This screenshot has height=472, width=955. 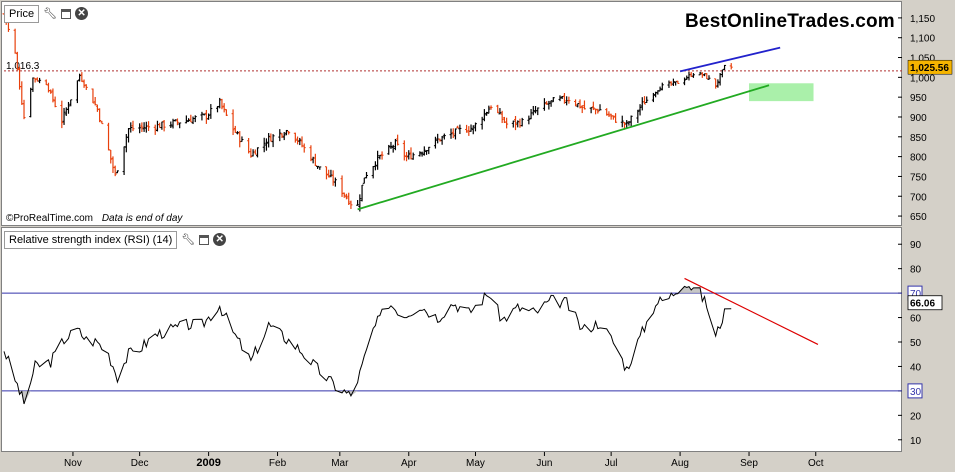 What do you see at coordinates (922, 59) in the screenshot?
I see `price-tick-label: 1,050` at bounding box center [922, 59].